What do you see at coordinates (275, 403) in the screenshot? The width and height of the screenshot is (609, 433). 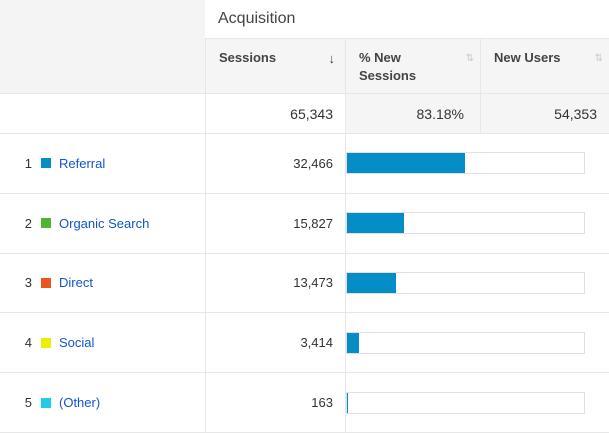 I see `sessions-value: 163` at bounding box center [275, 403].